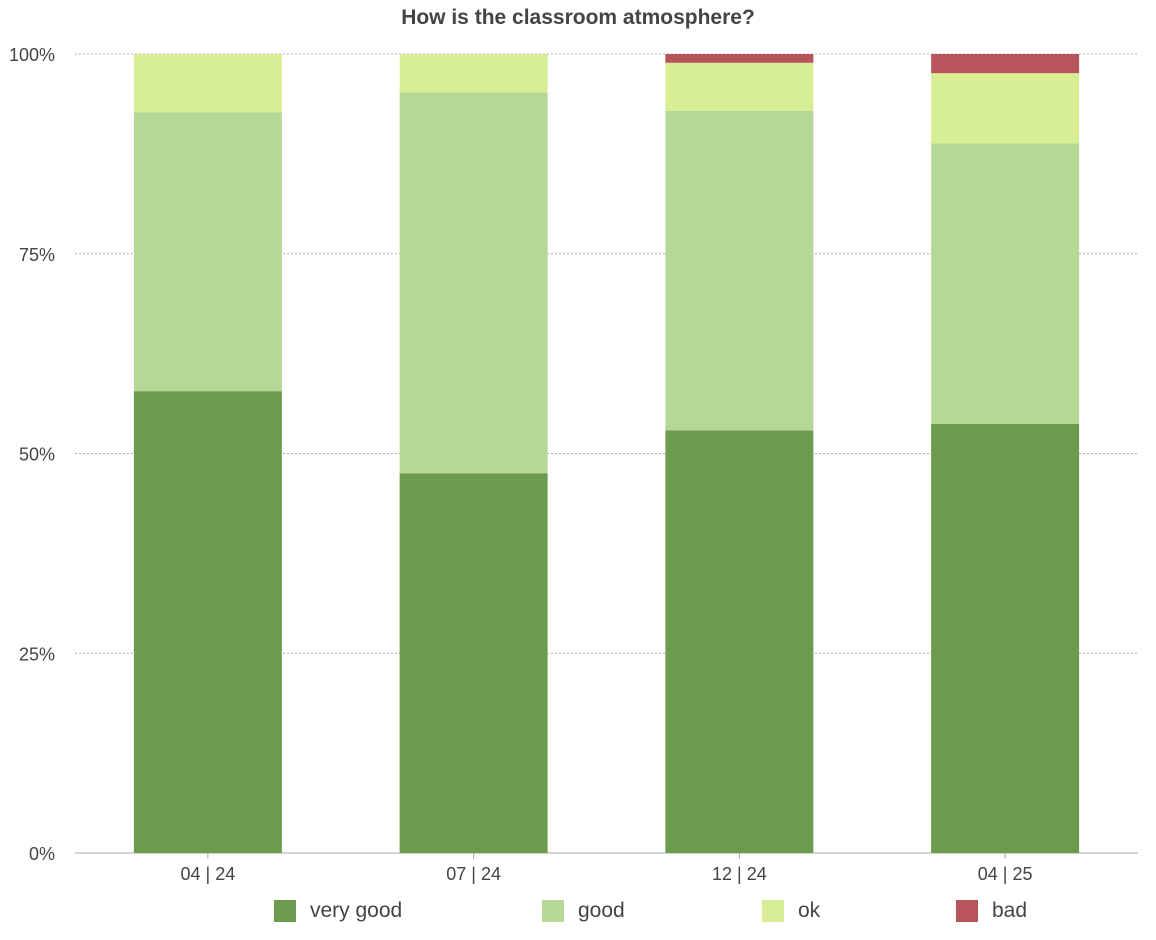  I want to click on bar-07-24-ok, so click(473, 73).